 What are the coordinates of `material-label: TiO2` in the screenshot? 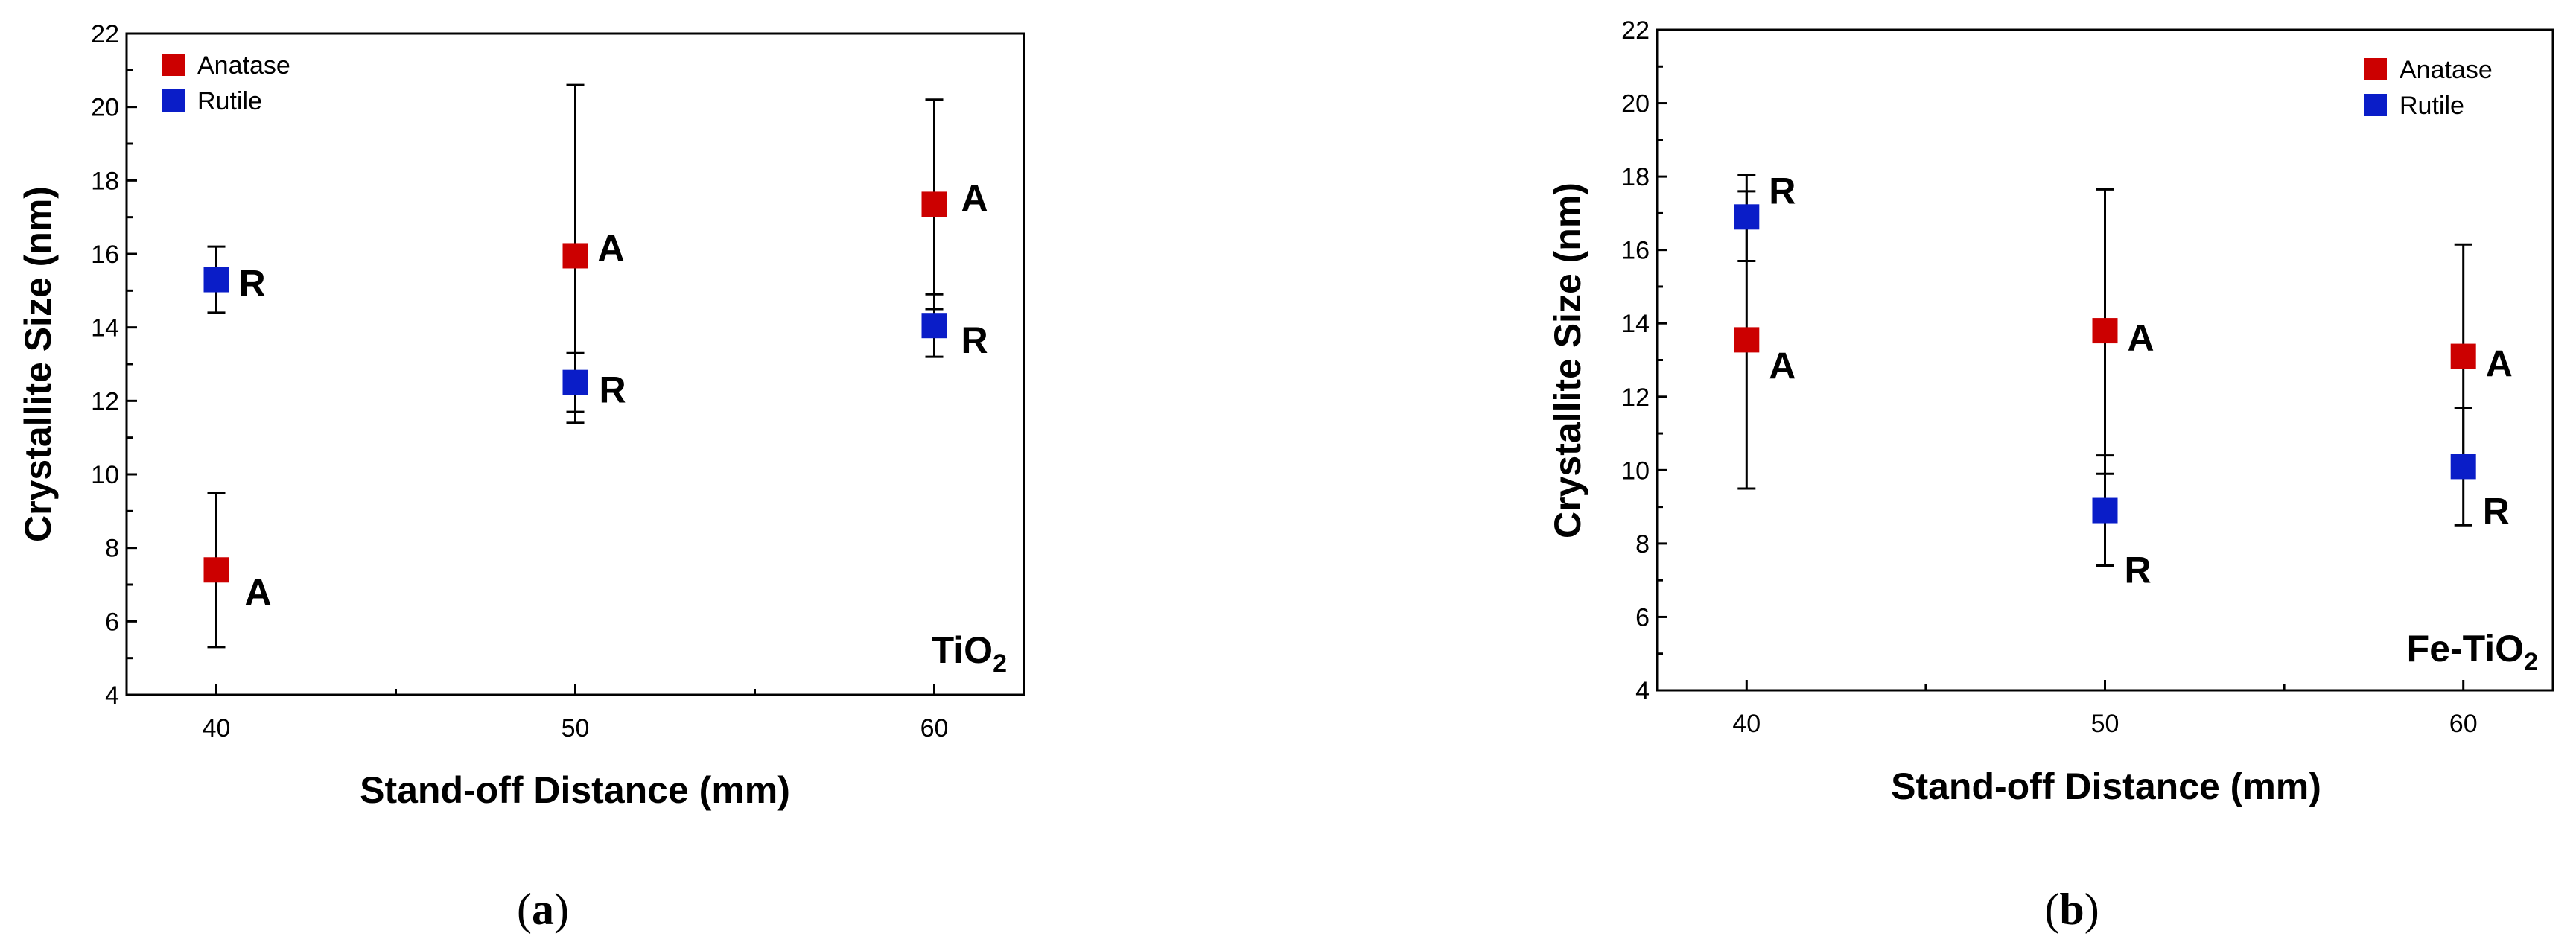 It's located at (969, 653).